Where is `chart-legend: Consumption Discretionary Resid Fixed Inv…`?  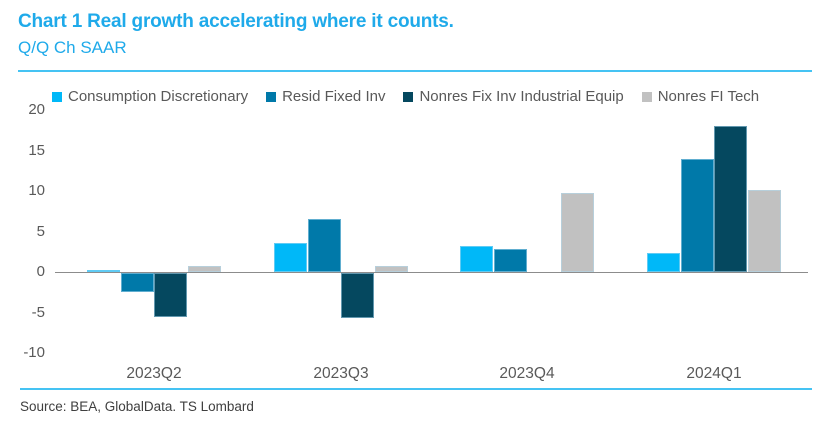
chart-legend: Consumption Discretionary Resid Fixed Inv… is located at coordinates (405, 96).